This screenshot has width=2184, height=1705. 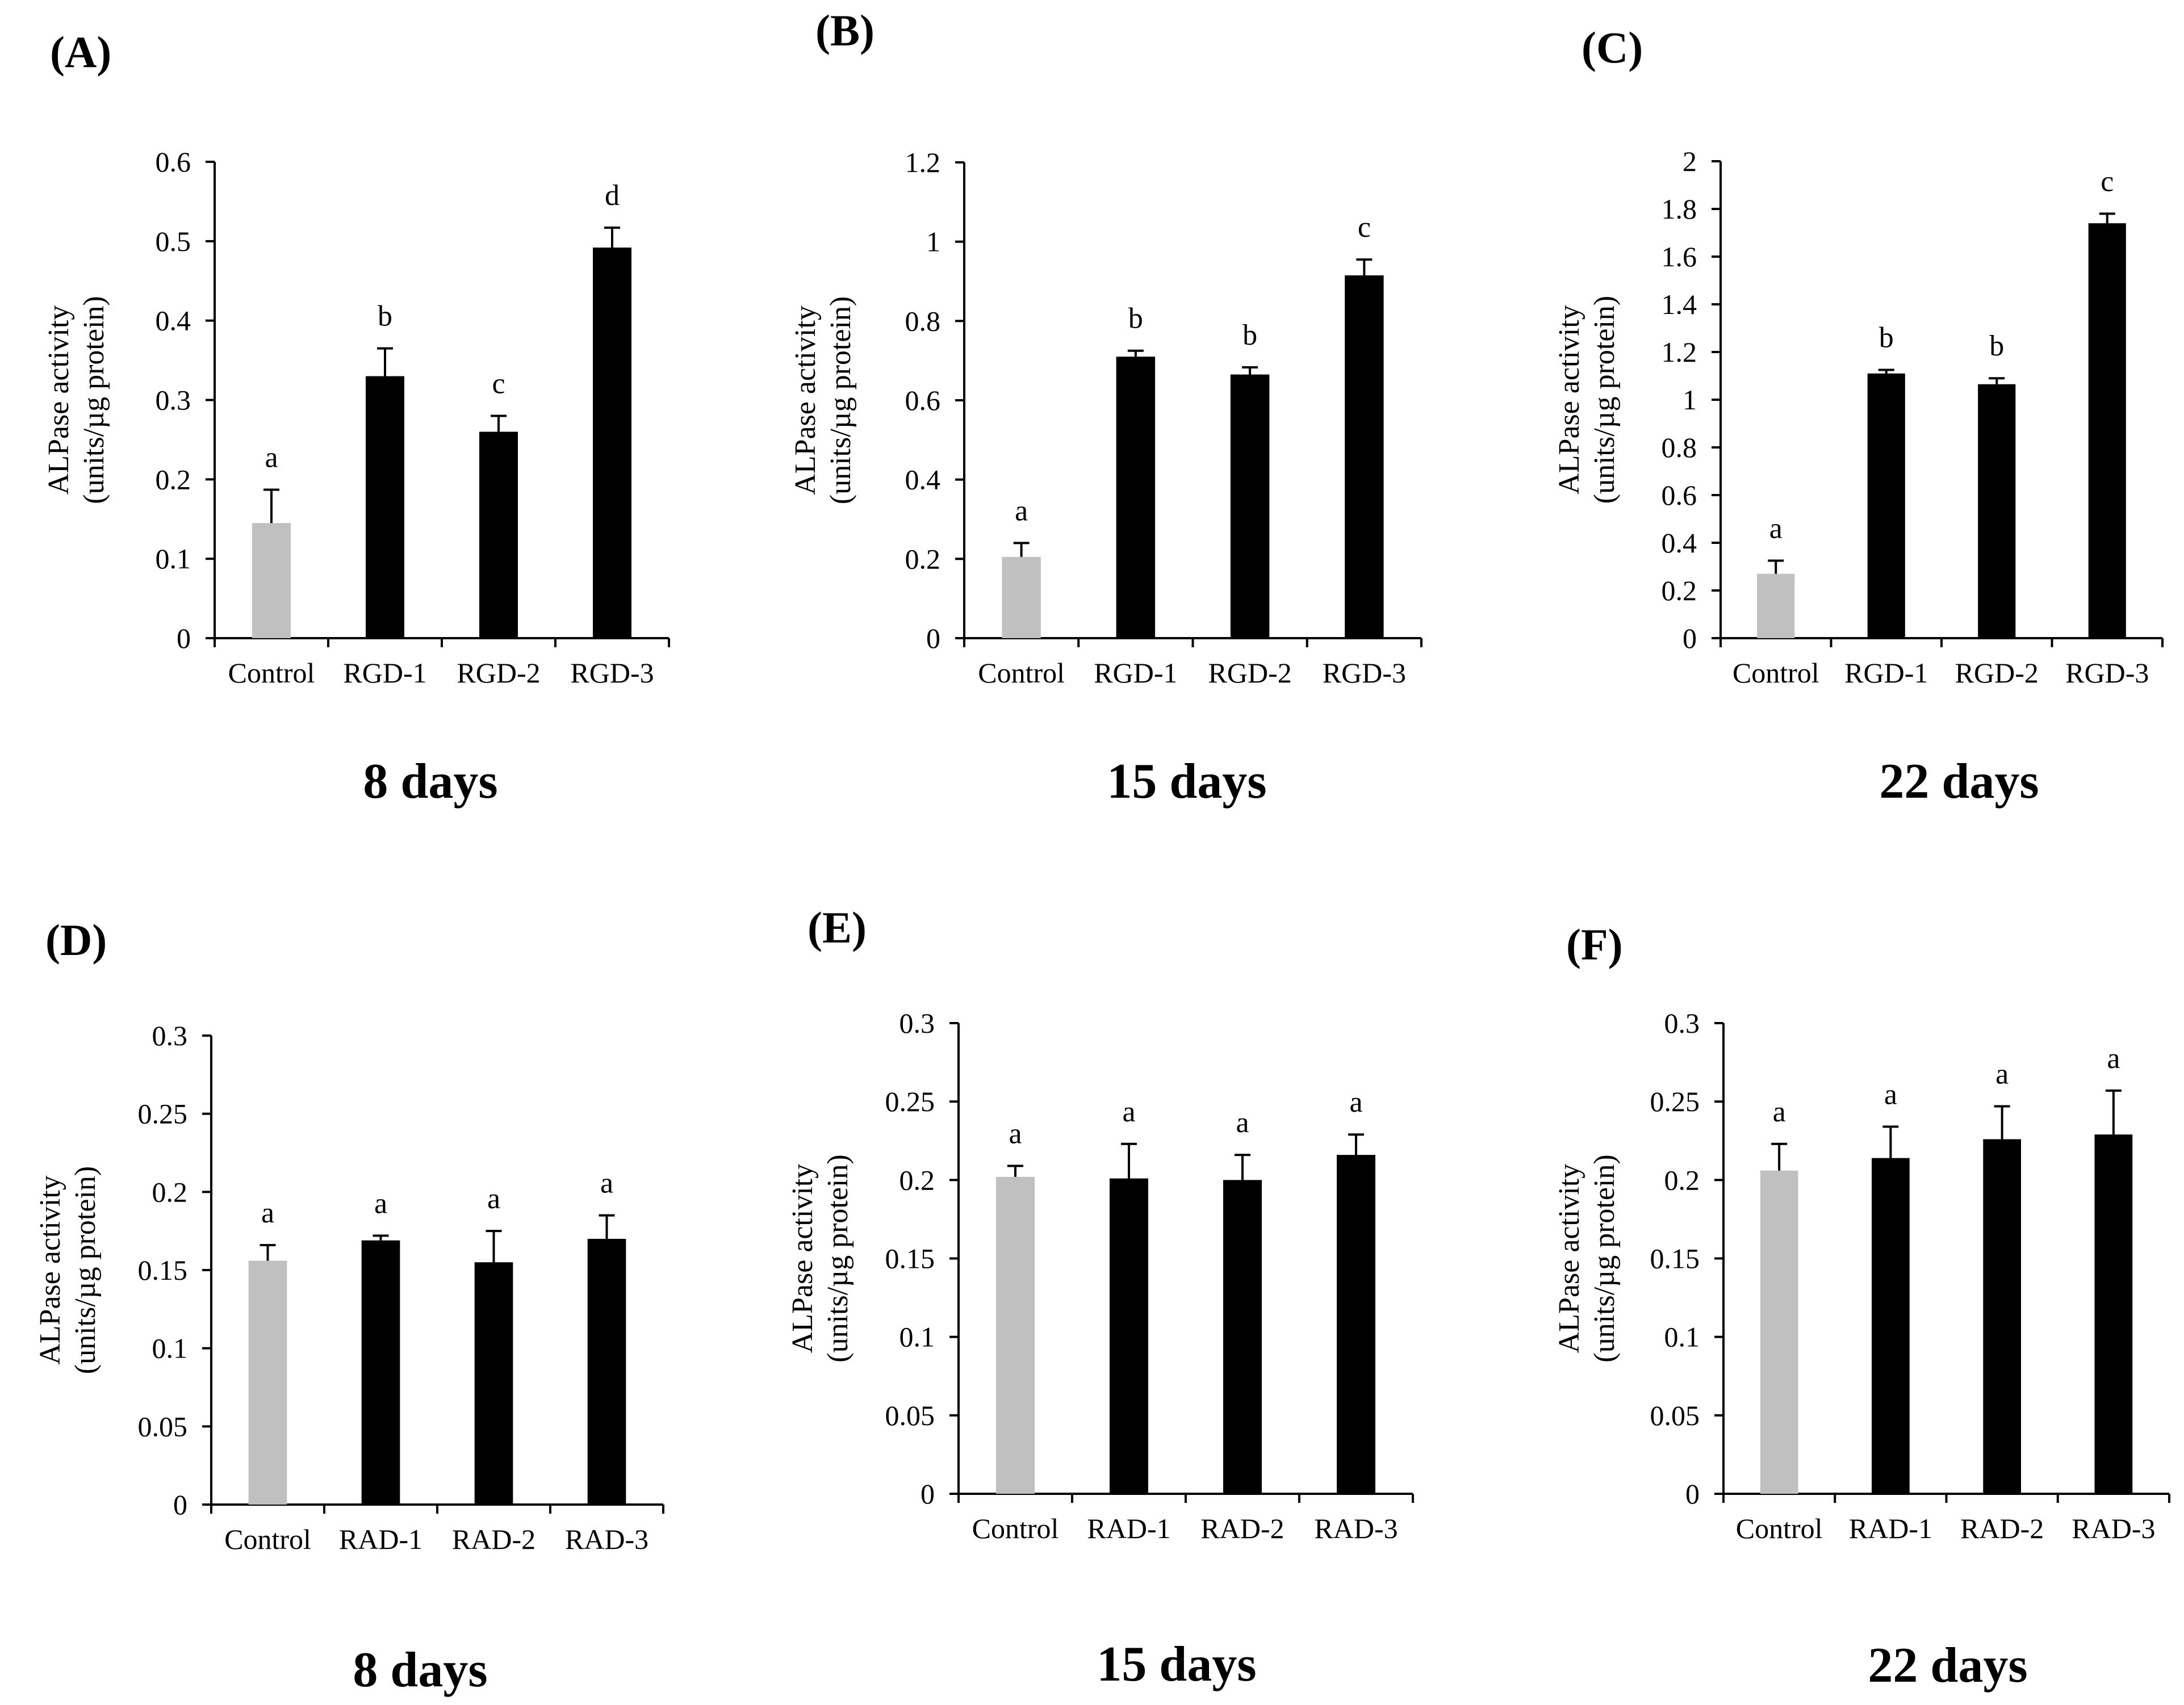 What do you see at coordinates (2107, 181) in the screenshot?
I see `significance-letter: c` at bounding box center [2107, 181].